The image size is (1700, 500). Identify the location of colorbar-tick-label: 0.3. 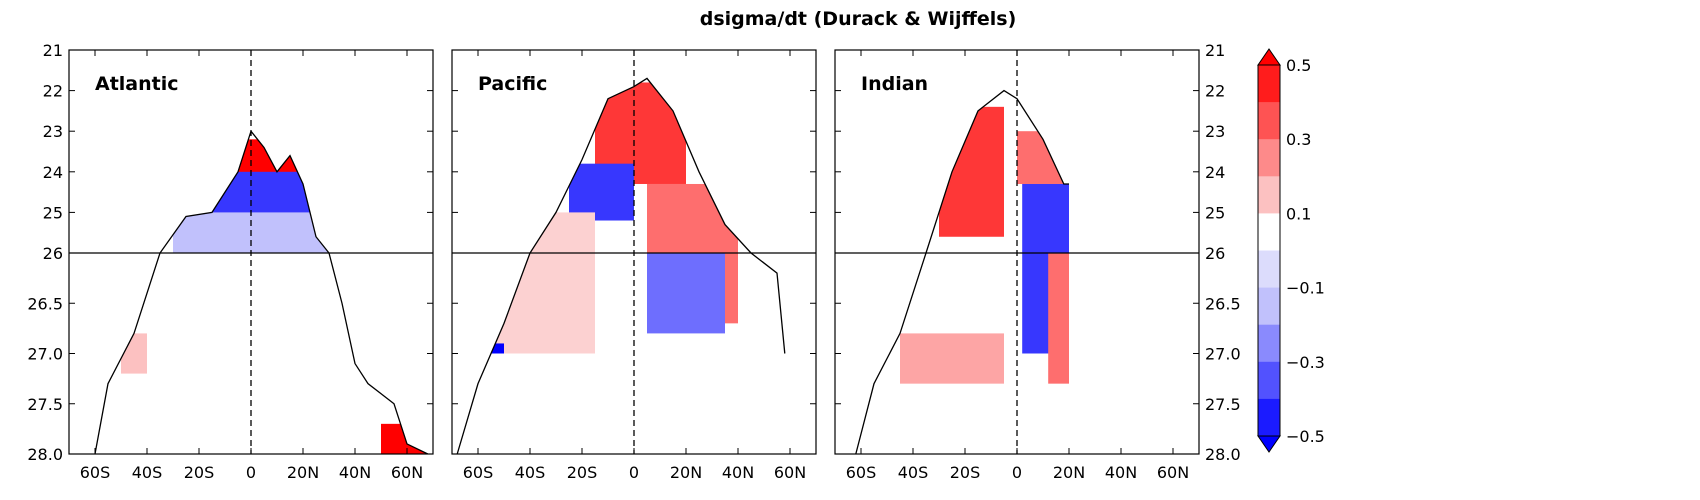
(1298, 139).